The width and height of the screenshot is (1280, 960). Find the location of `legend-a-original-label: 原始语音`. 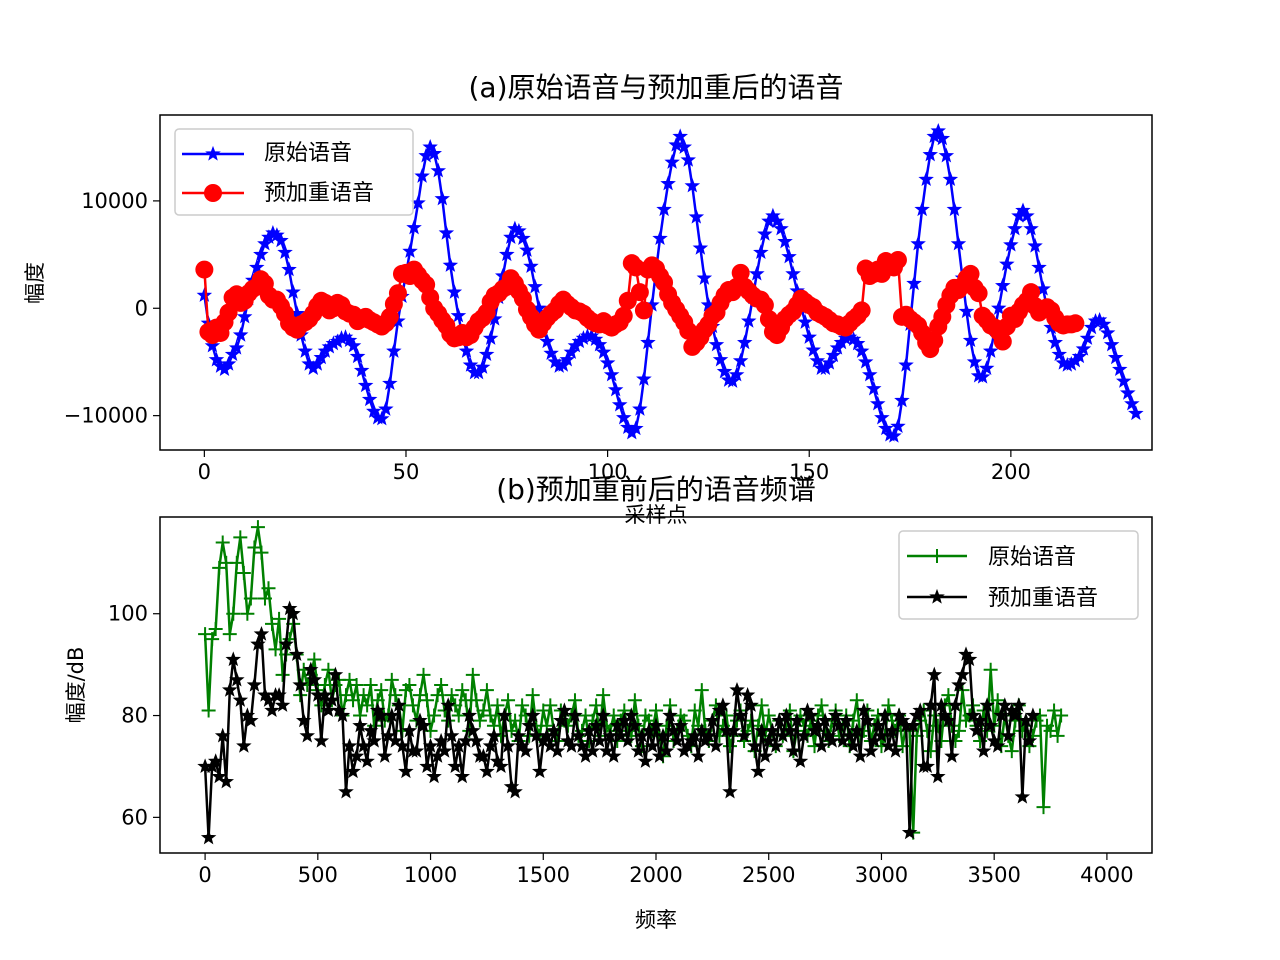

legend-a-original-label: 原始语音 is located at coordinates (308, 153).